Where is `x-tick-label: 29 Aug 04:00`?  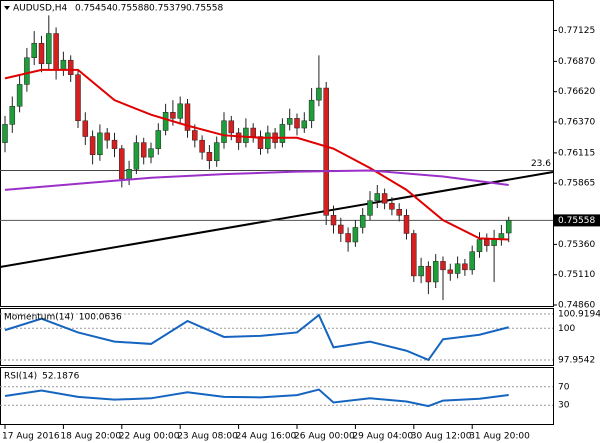
x-tick-label: 29 Aug 04:00 is located at coordinates (382, 437).